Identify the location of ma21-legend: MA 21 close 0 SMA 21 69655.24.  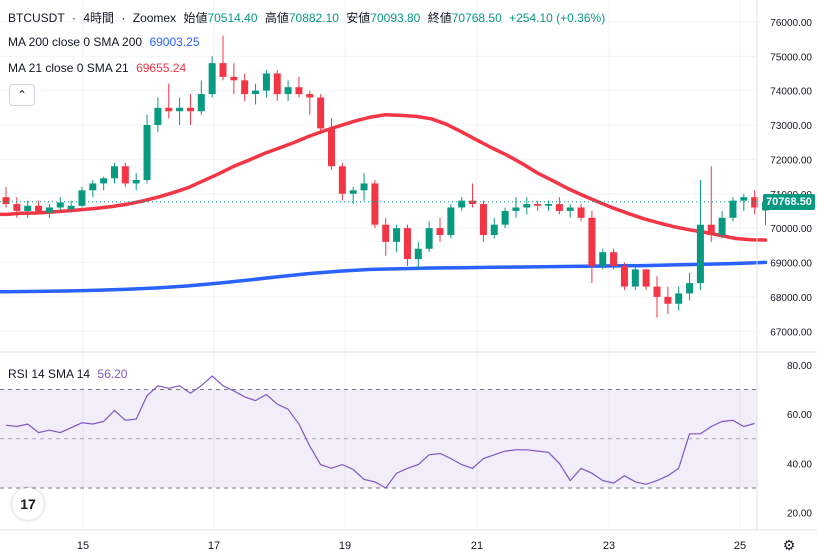
(99, 68).